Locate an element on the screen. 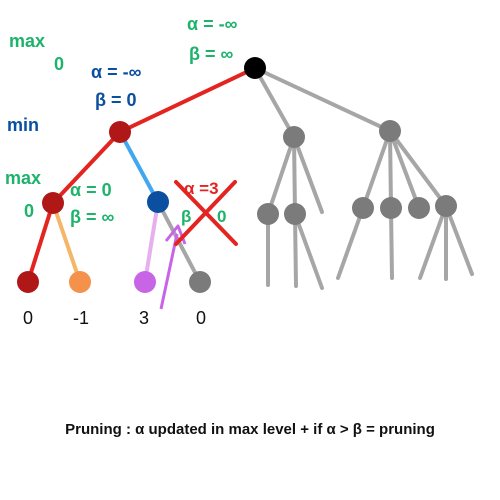 The image size is (500, 500). edge-min-to-max-left is located at coordinates (86, 167).